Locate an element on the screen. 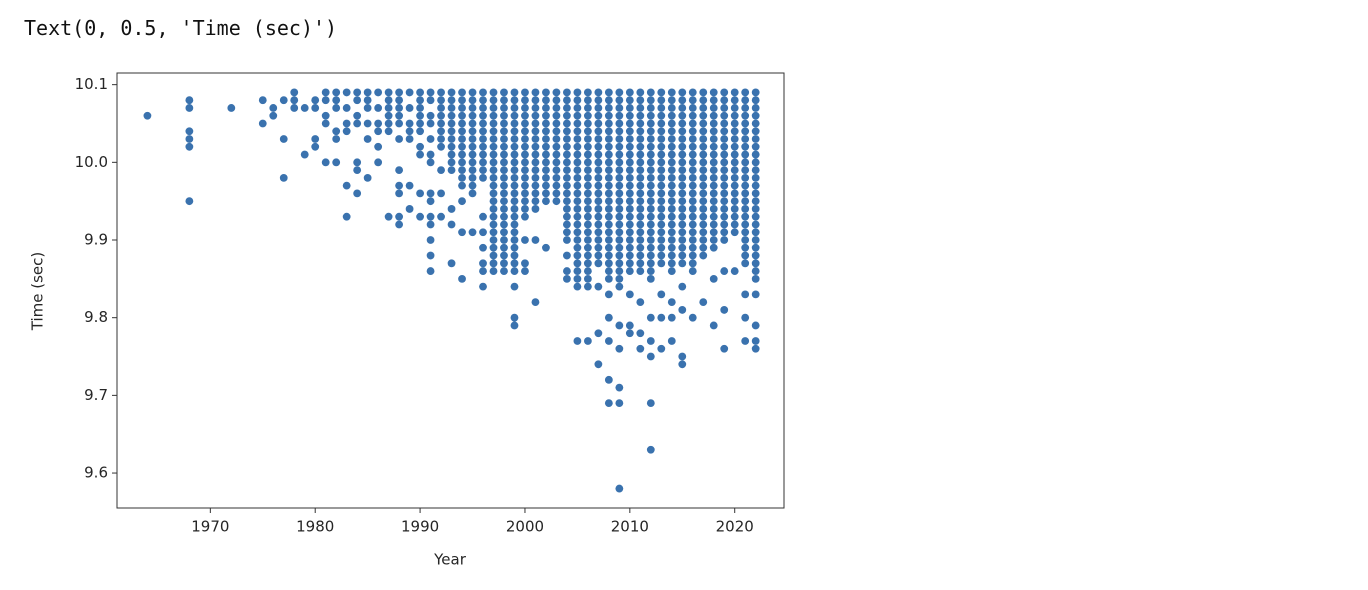  y-tick-label: 10.1 is located at coordinates (91, 84).